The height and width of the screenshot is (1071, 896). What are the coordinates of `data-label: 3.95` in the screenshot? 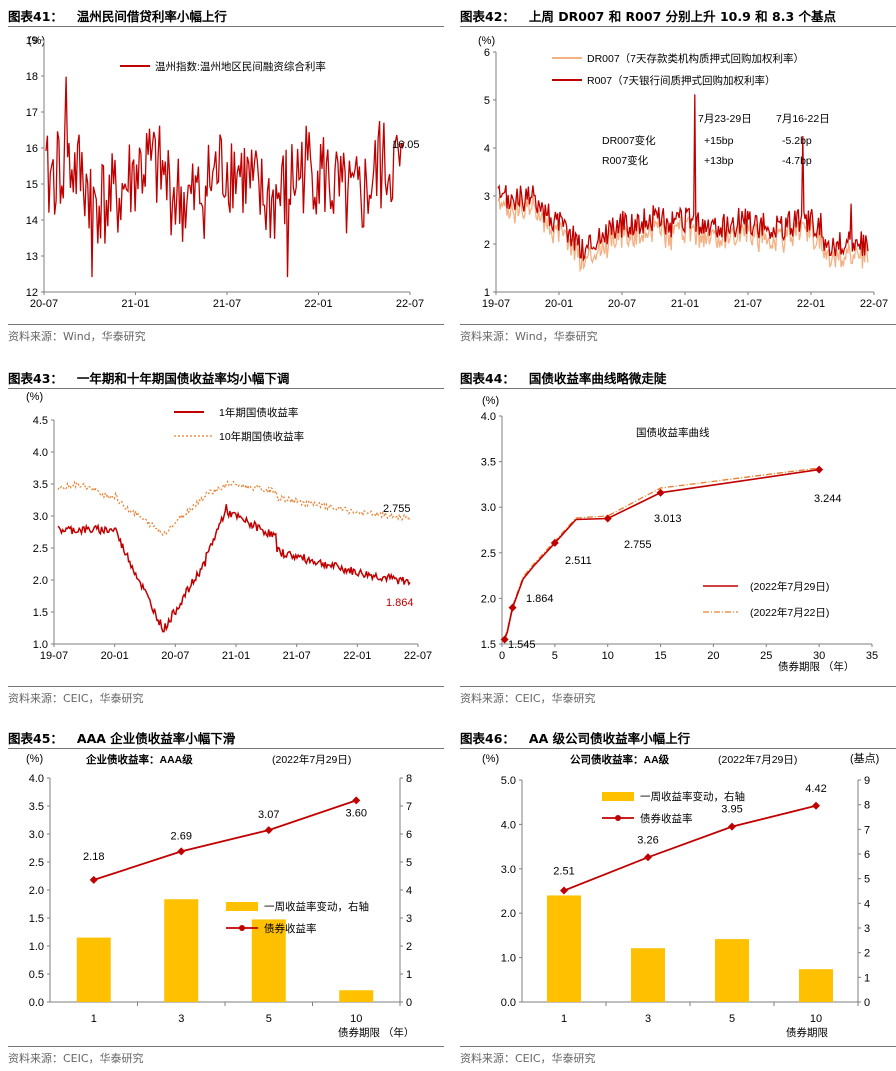 It's located at (731, 810).